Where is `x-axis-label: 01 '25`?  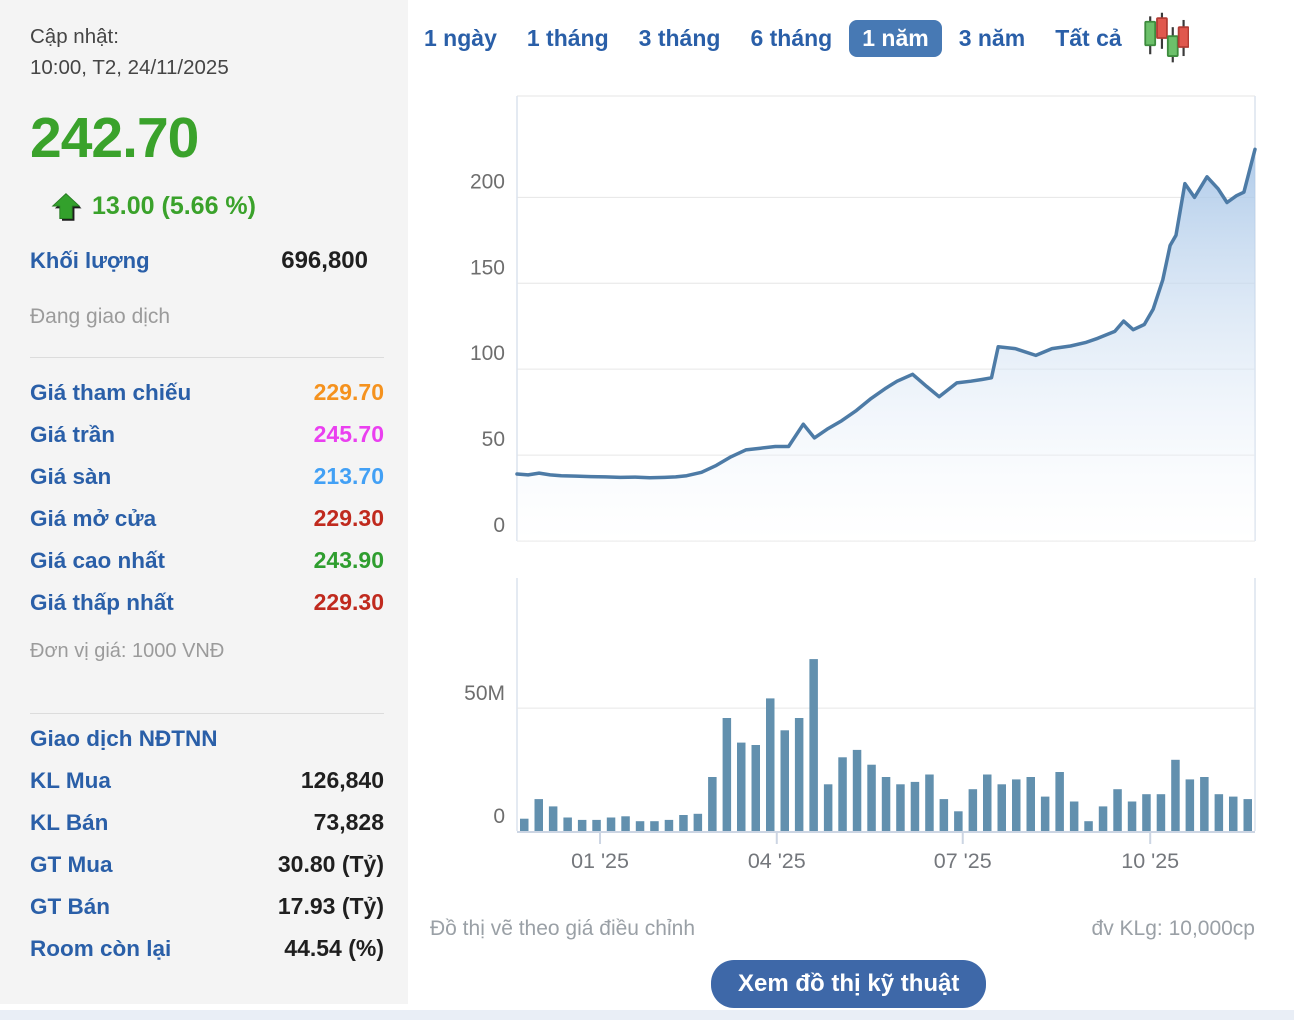 x-axis-label: 01 '25 is located at coordinates (600, 861).